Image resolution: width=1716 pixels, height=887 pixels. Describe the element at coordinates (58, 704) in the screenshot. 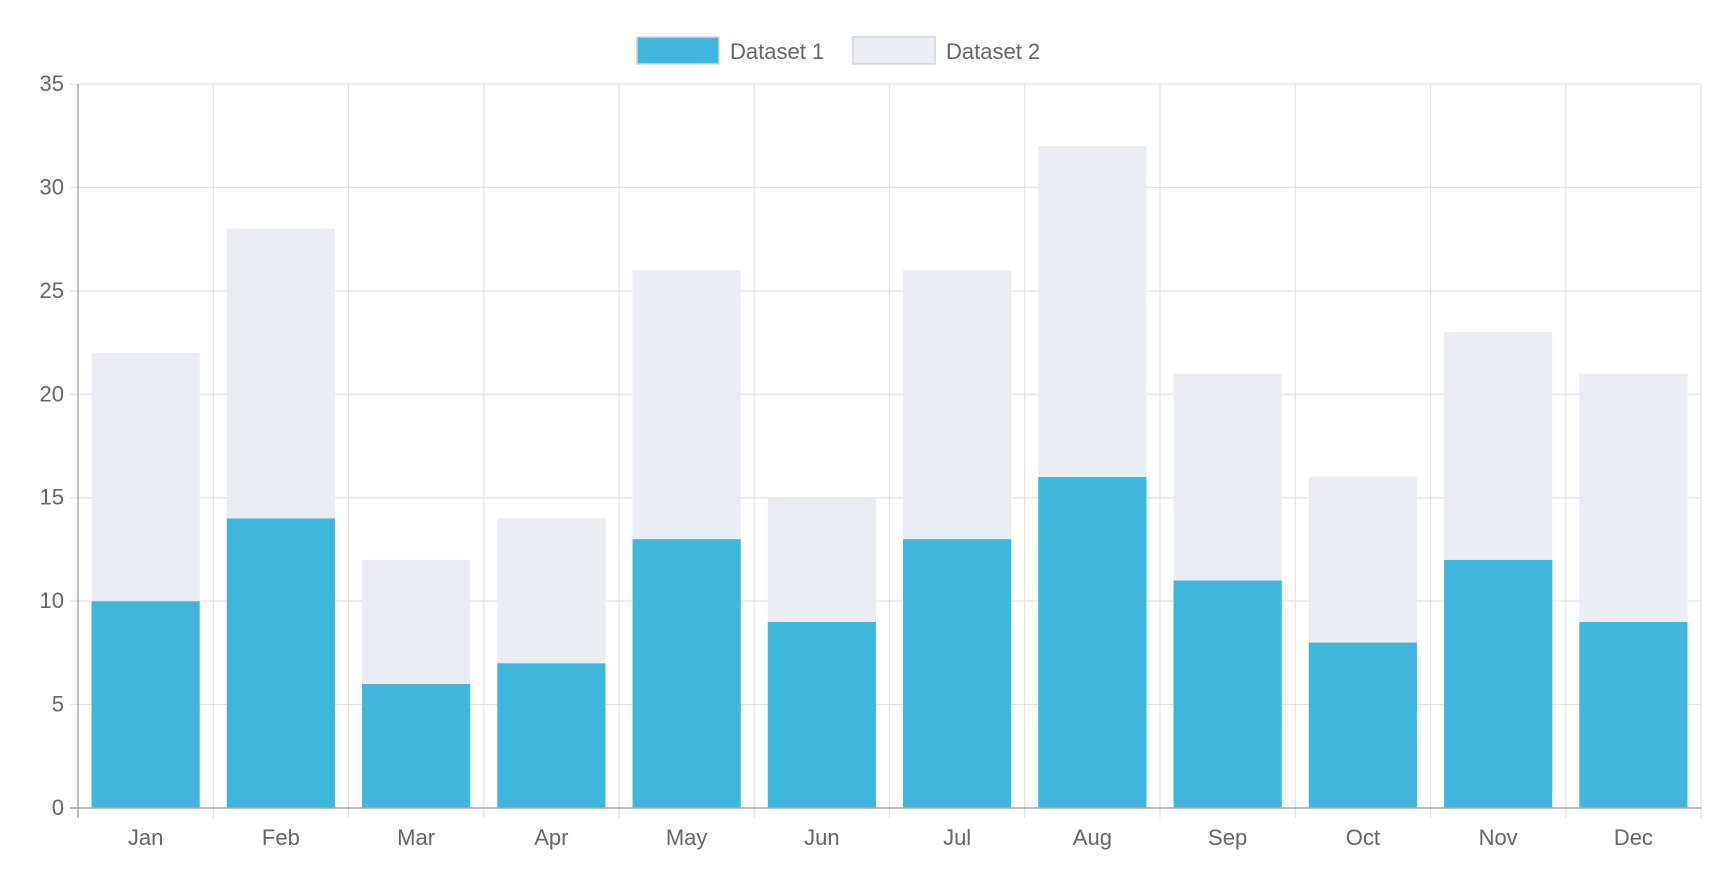

I see `y-tick-label: 5` at that location.